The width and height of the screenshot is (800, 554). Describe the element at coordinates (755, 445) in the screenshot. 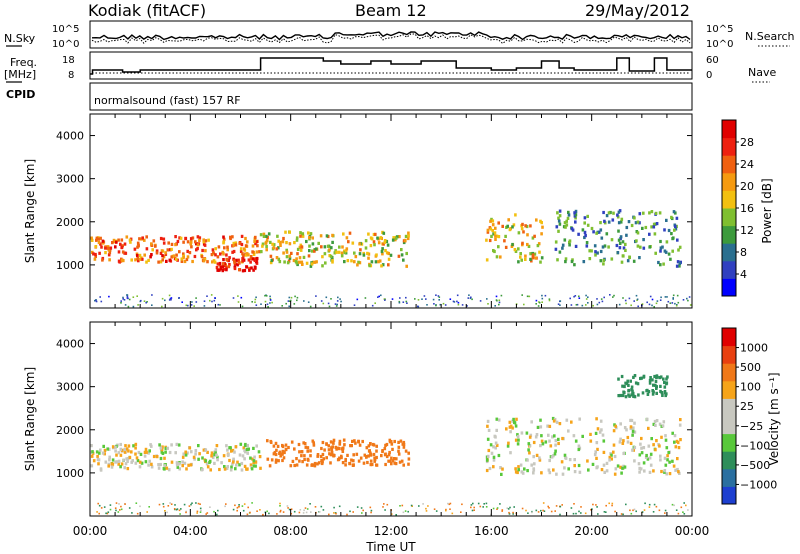

I see `colorbar-tick-label: −100` at that location.